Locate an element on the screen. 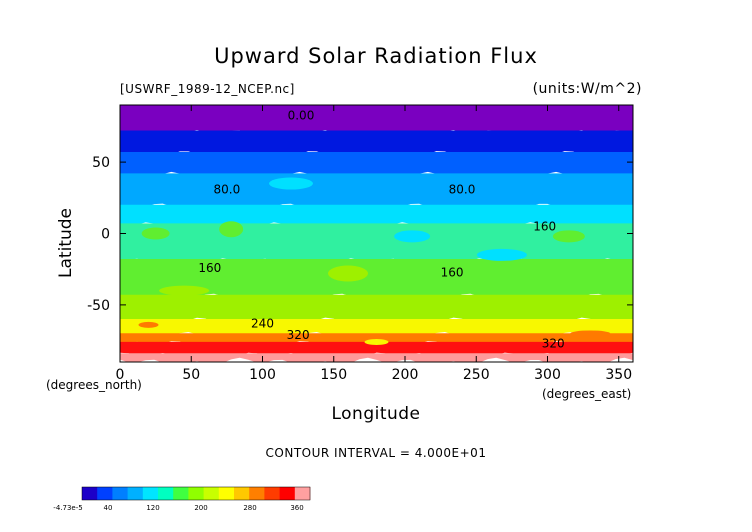 Image resolution: width=752 pixels, height=532 pixels. x-tick-label: 300 is located at coordinates (547, 375).